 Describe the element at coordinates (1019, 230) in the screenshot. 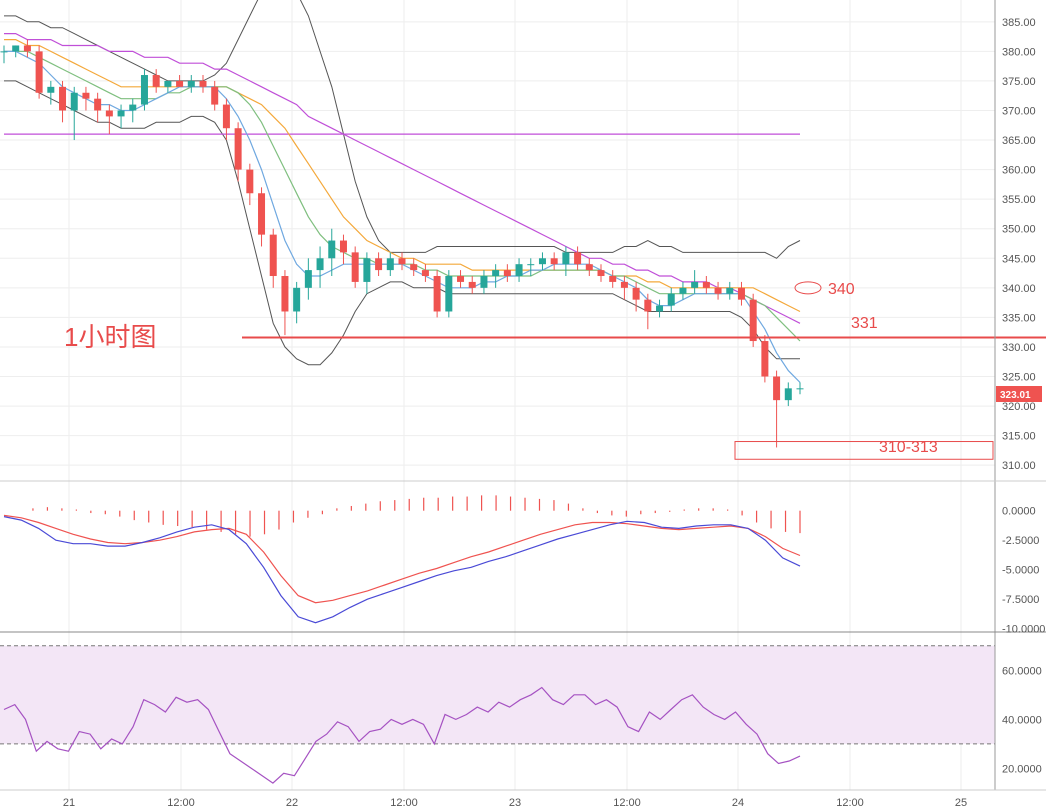

I see `y-tick-label: 350.00` at that location.